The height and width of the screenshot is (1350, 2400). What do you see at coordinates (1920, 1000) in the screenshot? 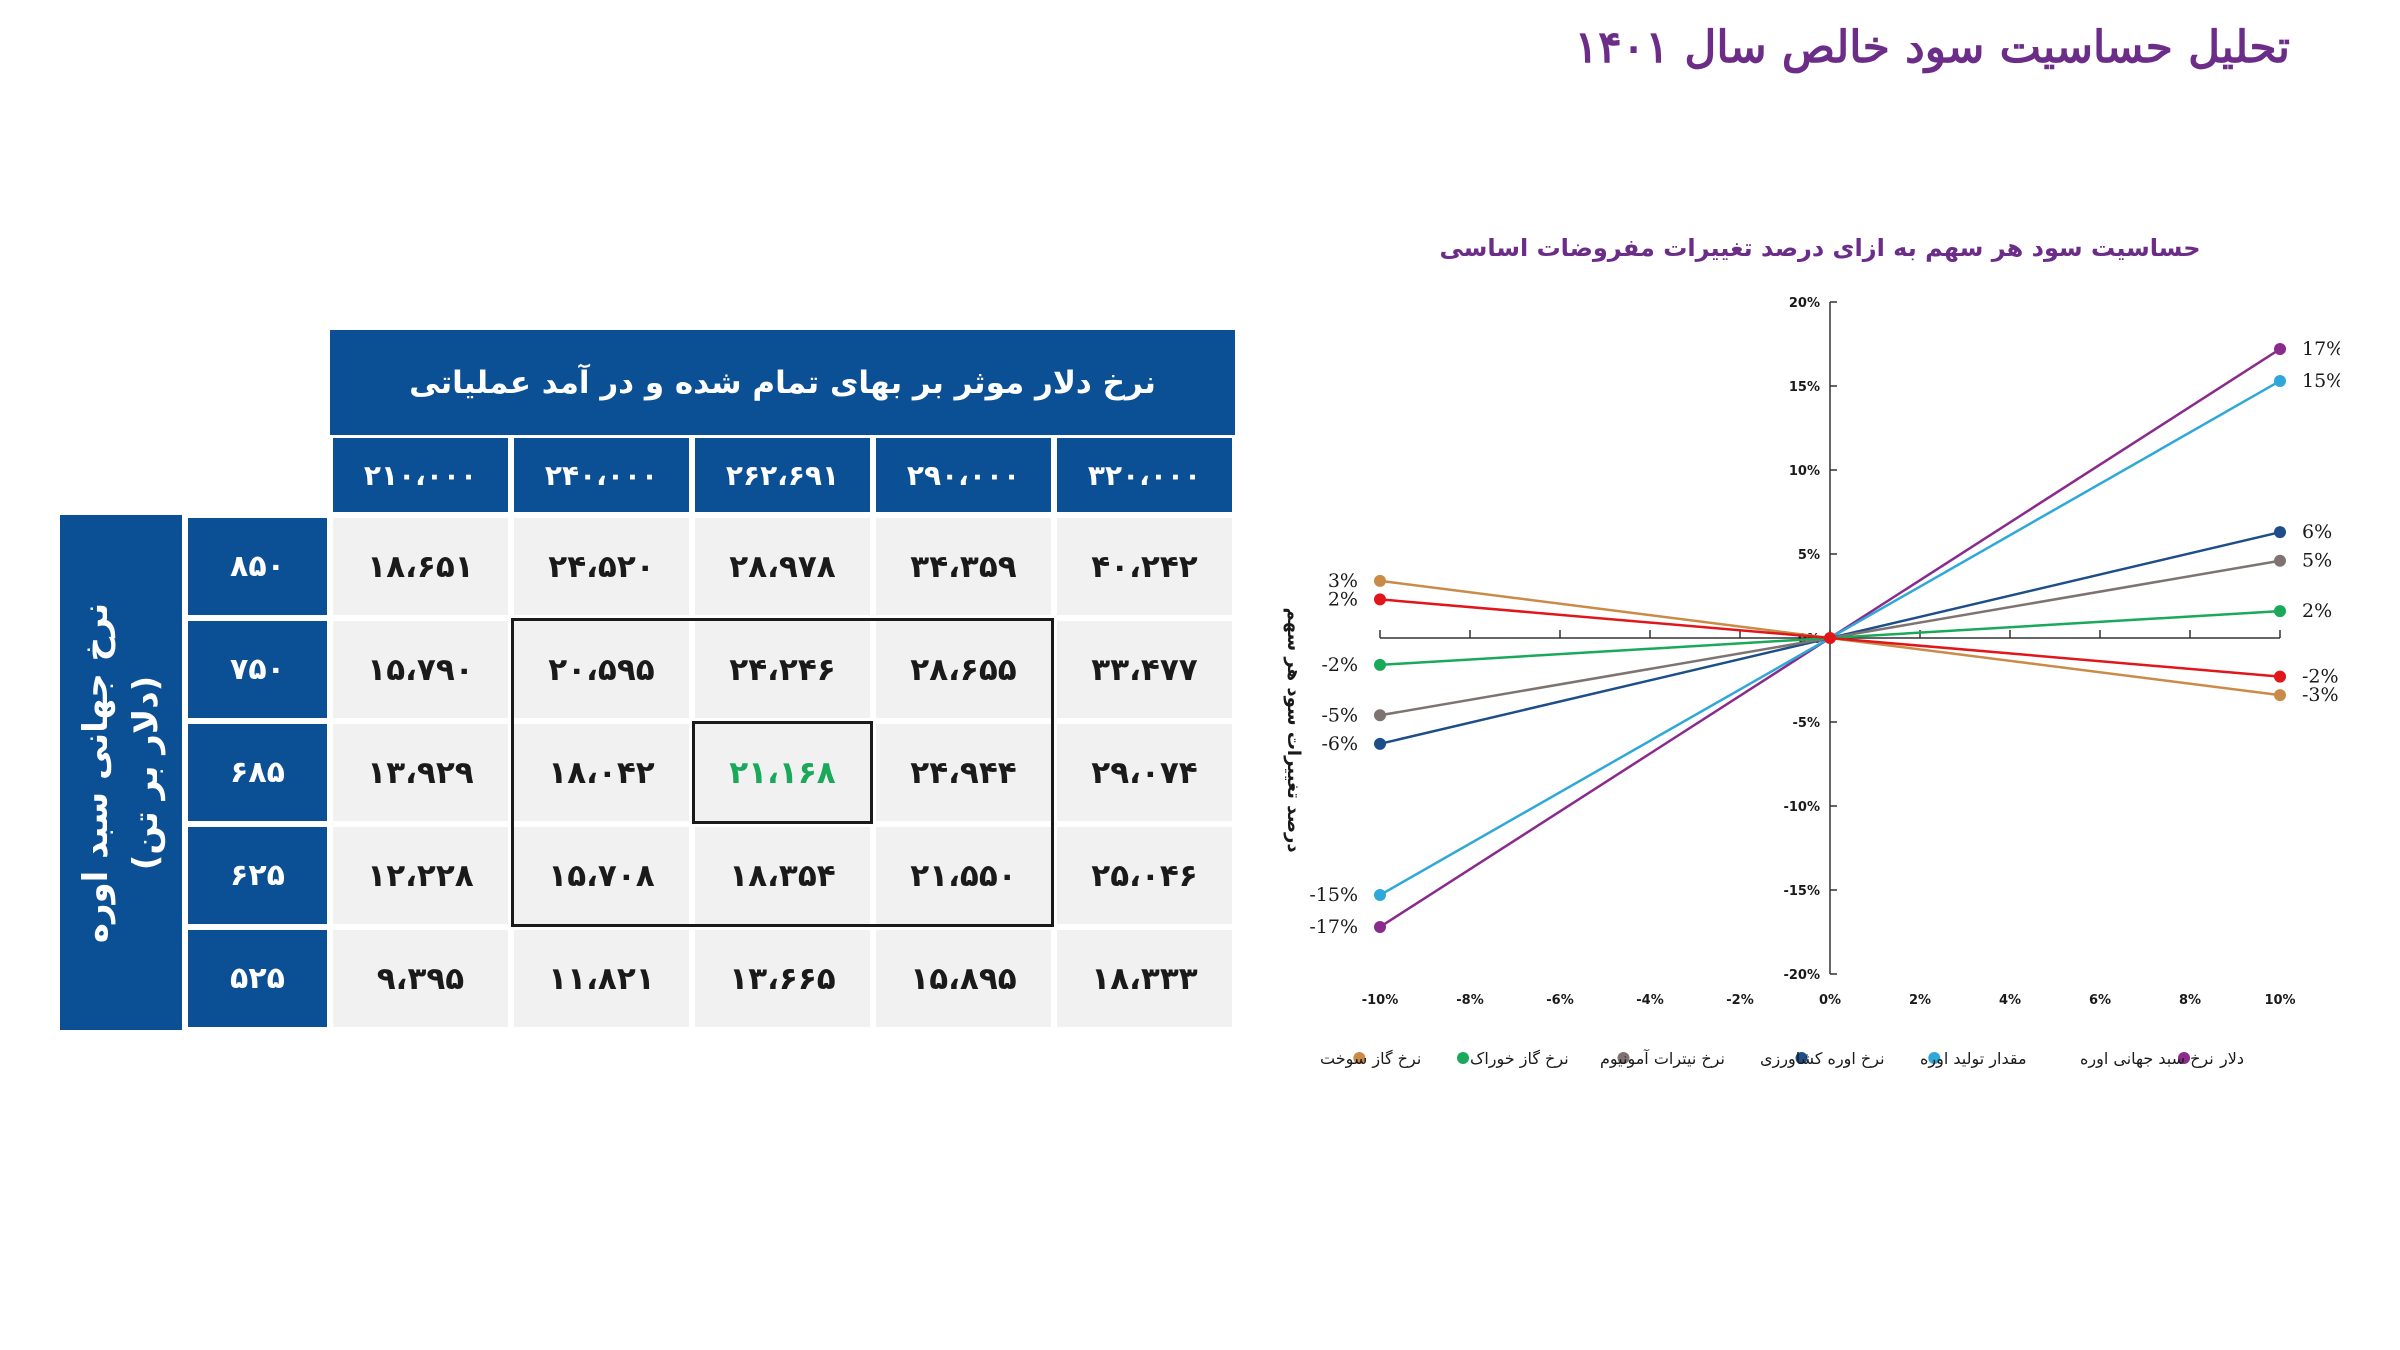
I see `x-tick-label: 2%` at bounding box center [1920, 1000].